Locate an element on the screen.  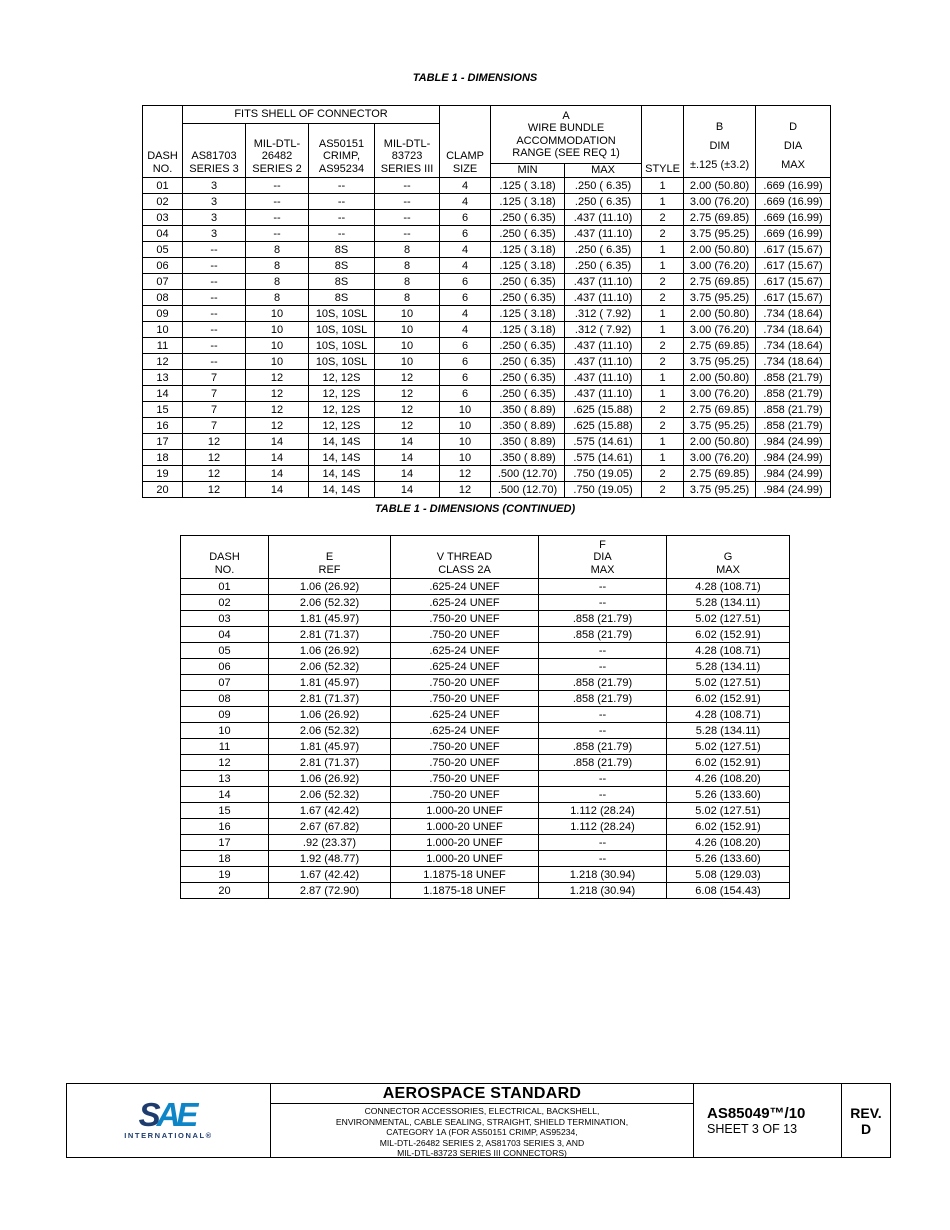
table-cell: 19 is located at coordinates (162, 473).